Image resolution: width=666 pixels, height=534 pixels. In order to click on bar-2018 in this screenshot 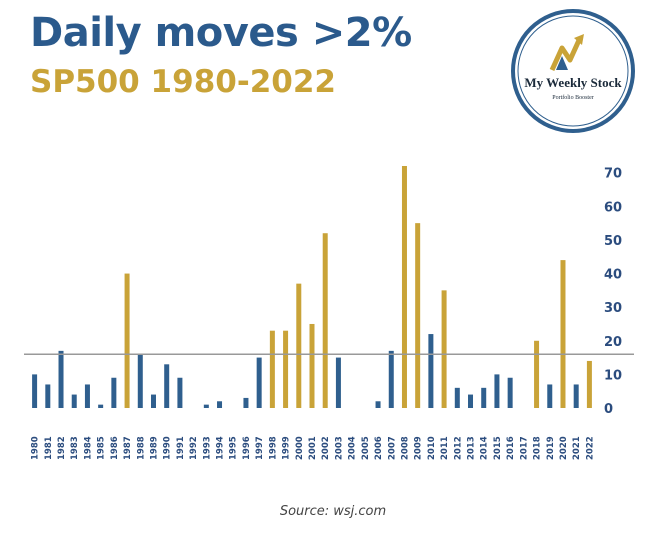, I will do `click(537, 374)`.